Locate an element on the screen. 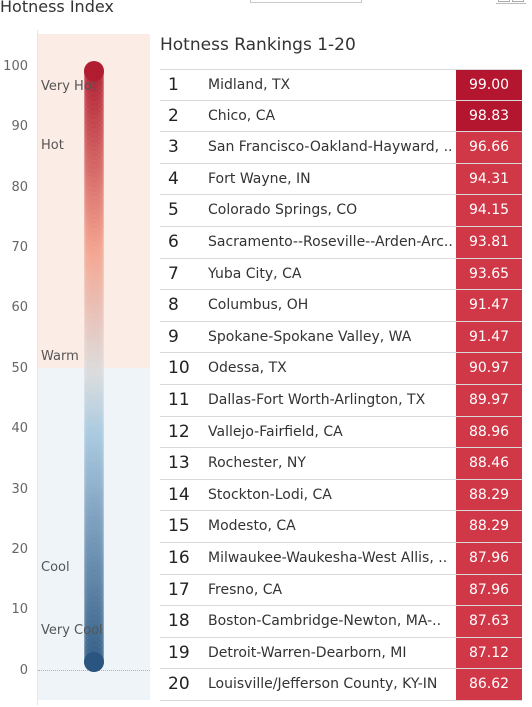 This screenshot has width=532, height=707. hotness-score: 94.31 is located at coordinates (489, 179).